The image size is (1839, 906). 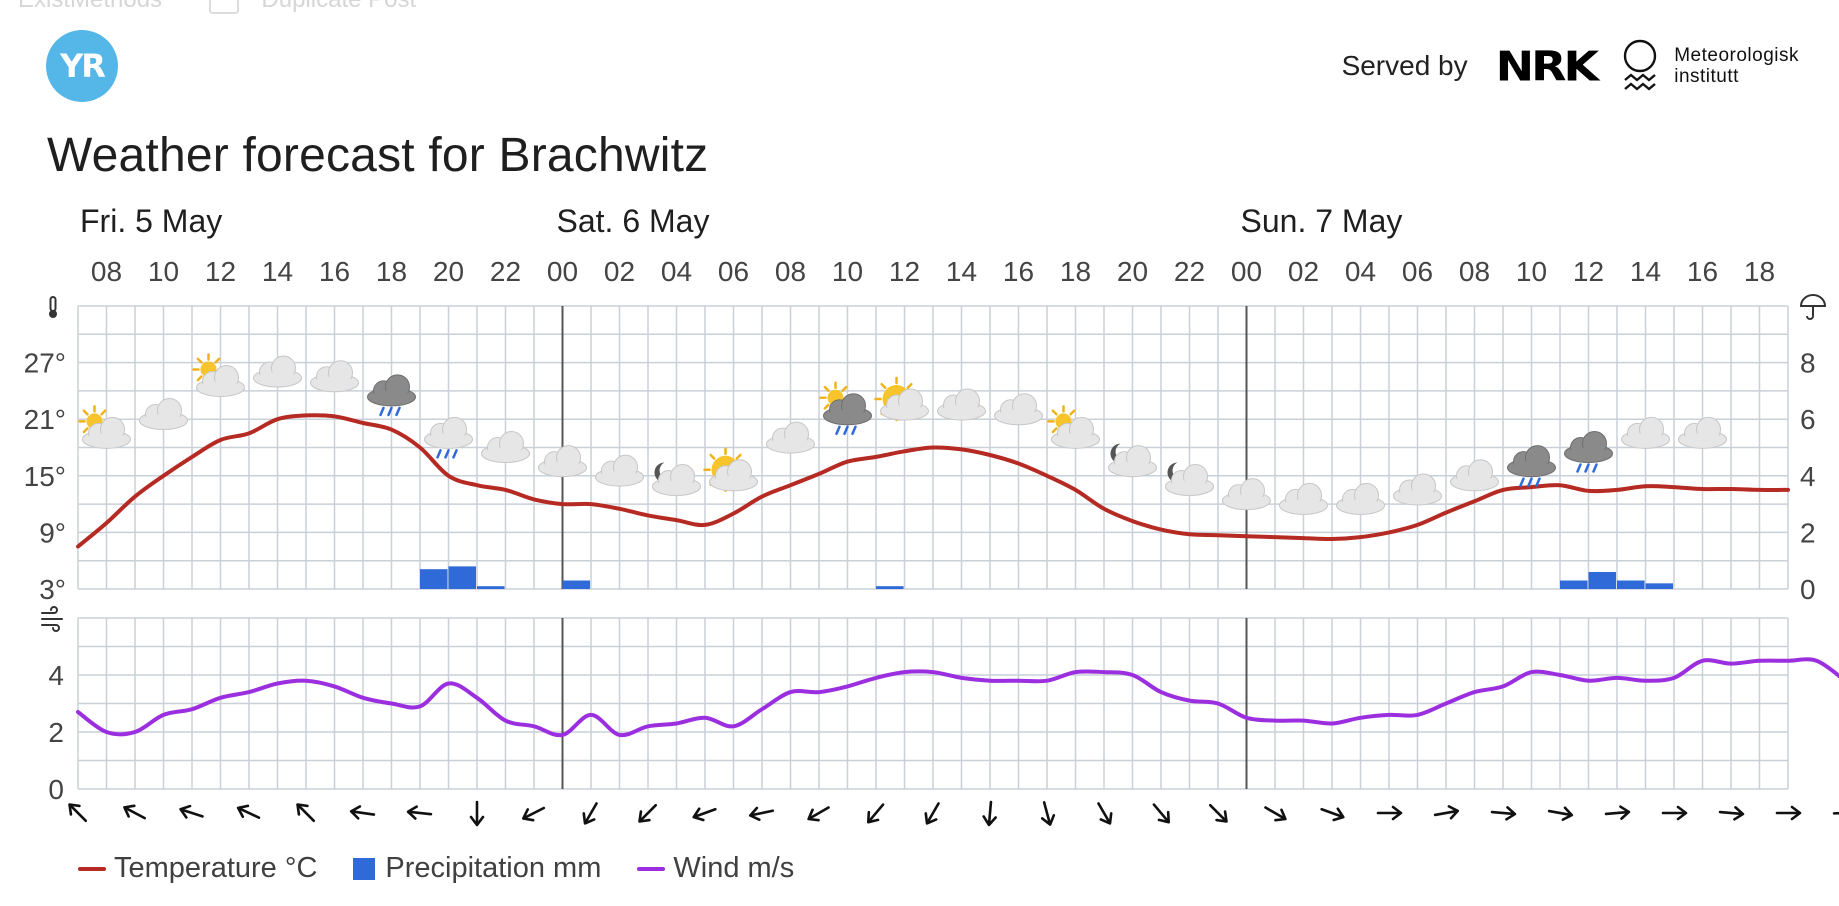 What do you see at coordinates (45, 363) in the screenshot?
I see `temp-tick-label: 27°` at bounding box center [45, 363].